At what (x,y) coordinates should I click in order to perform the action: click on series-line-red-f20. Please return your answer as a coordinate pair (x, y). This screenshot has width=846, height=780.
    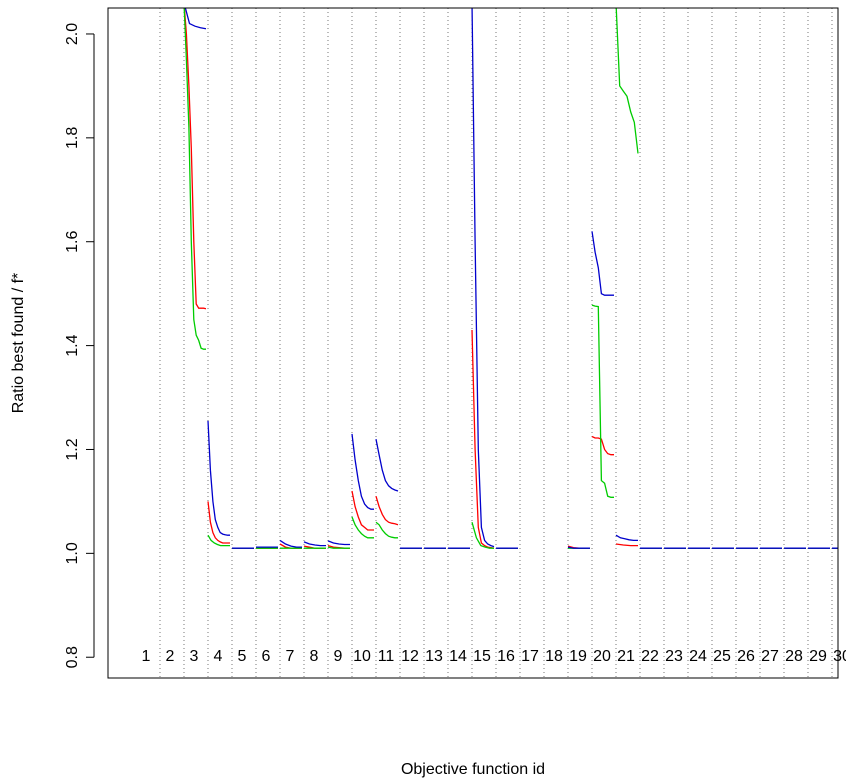
    Looking at the image, I should click on (602, 445).